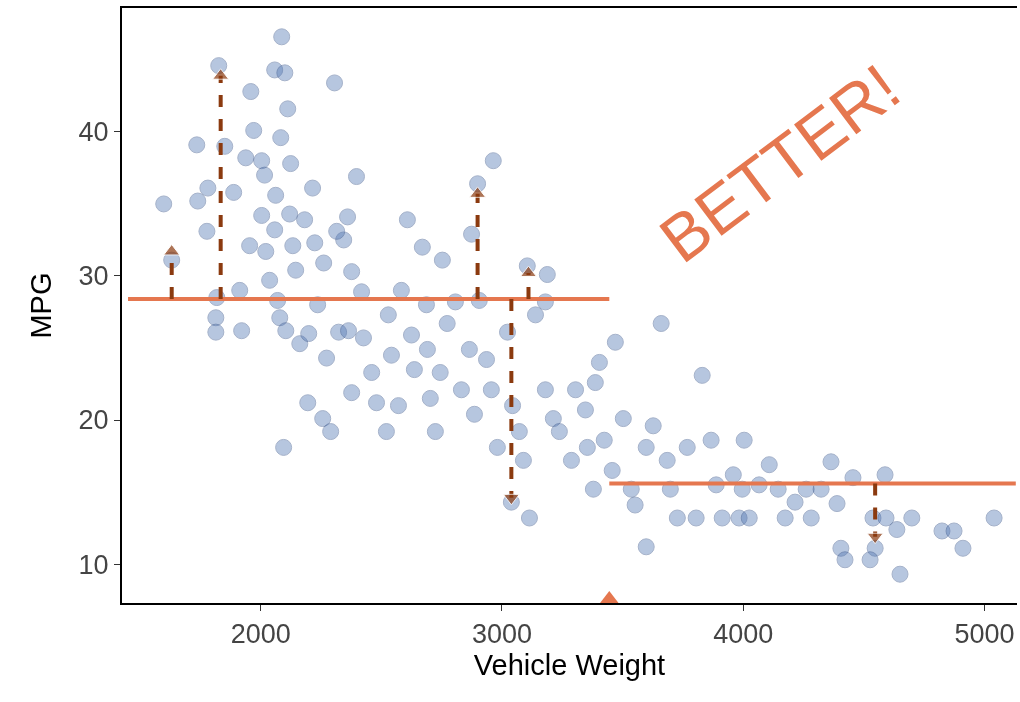  Describe the element at coordinates (569, 665) in the screenshot. I see `x-axis-title: Vehicle Weight` at that location.